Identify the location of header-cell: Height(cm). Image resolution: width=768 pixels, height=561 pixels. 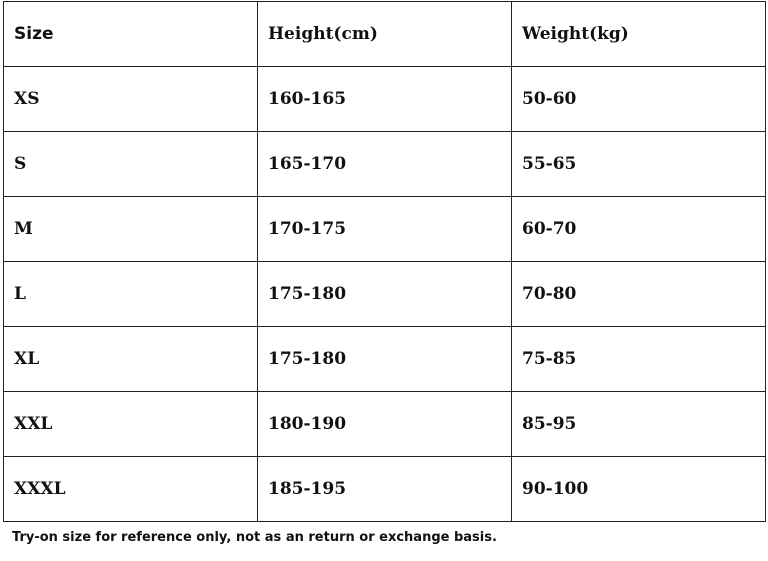
(384, 34).